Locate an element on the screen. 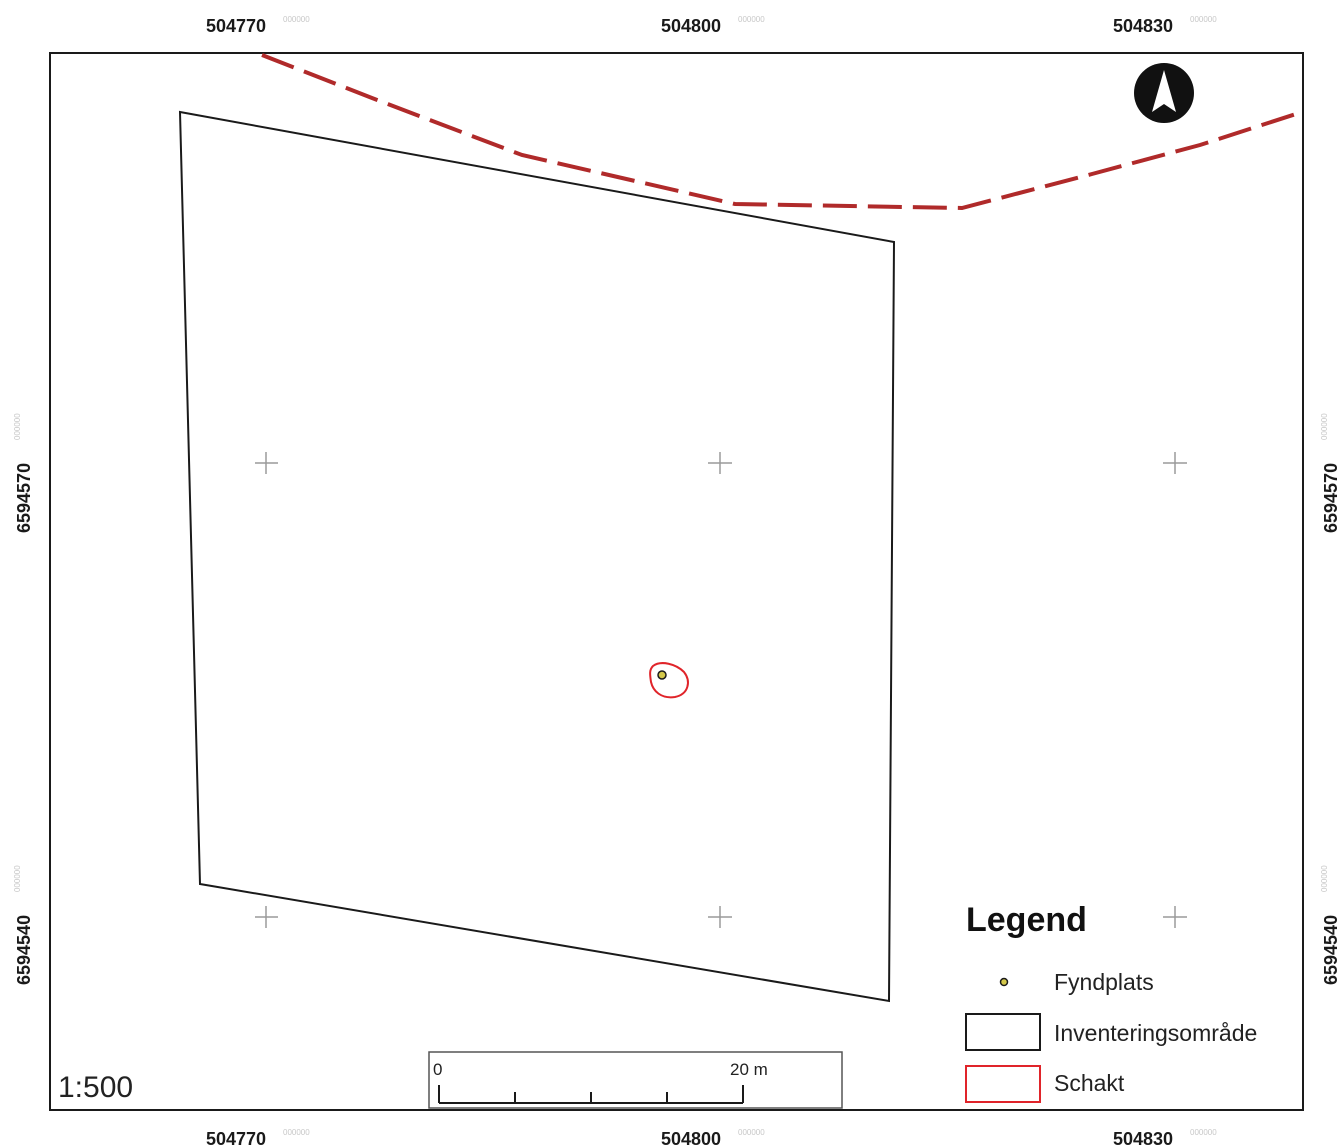 The height and width of the screenshot is (1148, 1344). scale-bar: 0 20 m is located at coordinates (635, 1080).